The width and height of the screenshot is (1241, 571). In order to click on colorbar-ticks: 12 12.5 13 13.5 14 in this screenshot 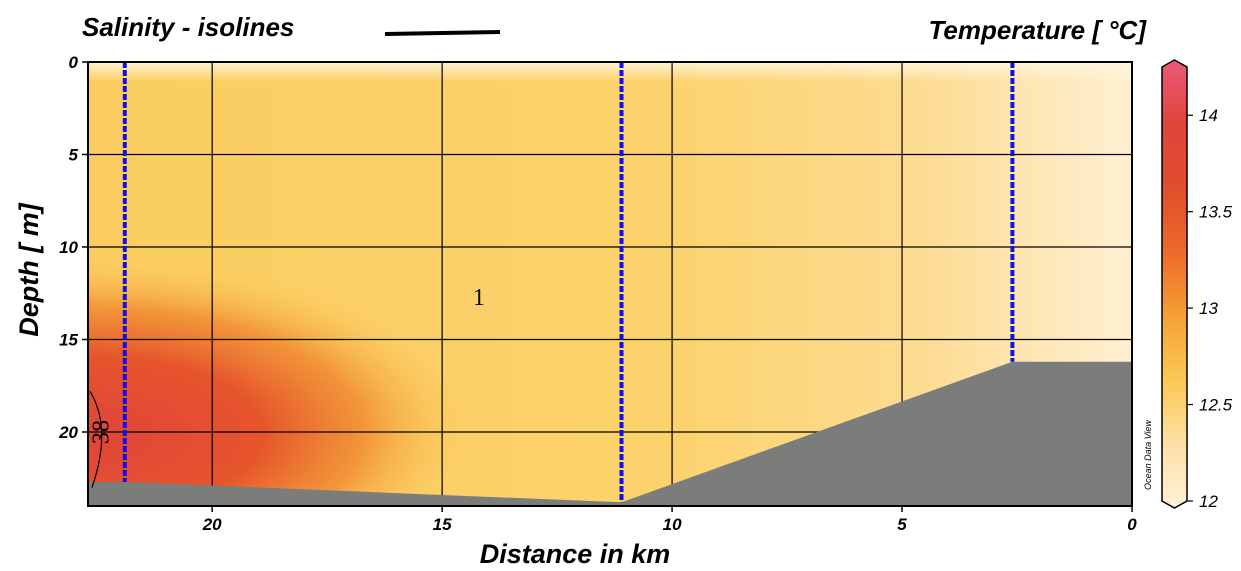, I will do `click(1210, 308)`.